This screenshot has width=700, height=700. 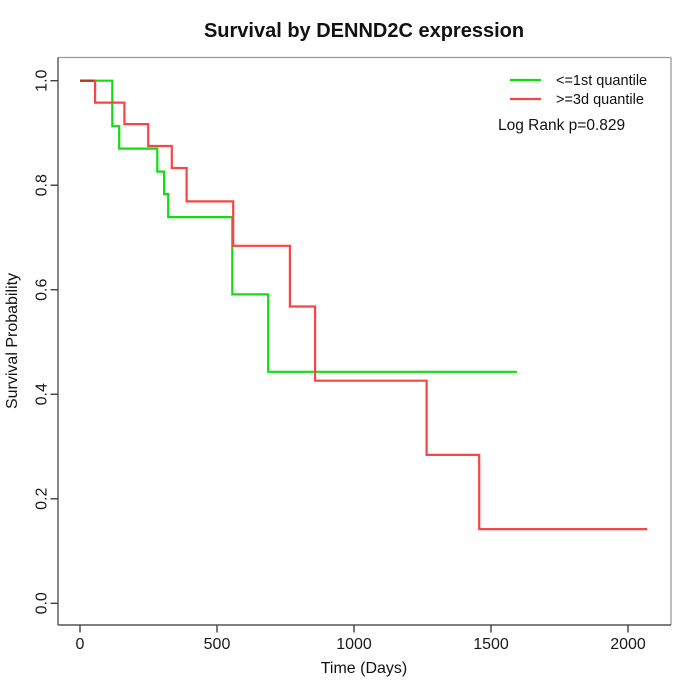 I want to click on legend-label-1st-quantile: <=1st quantile, so click(x=601, y=81).